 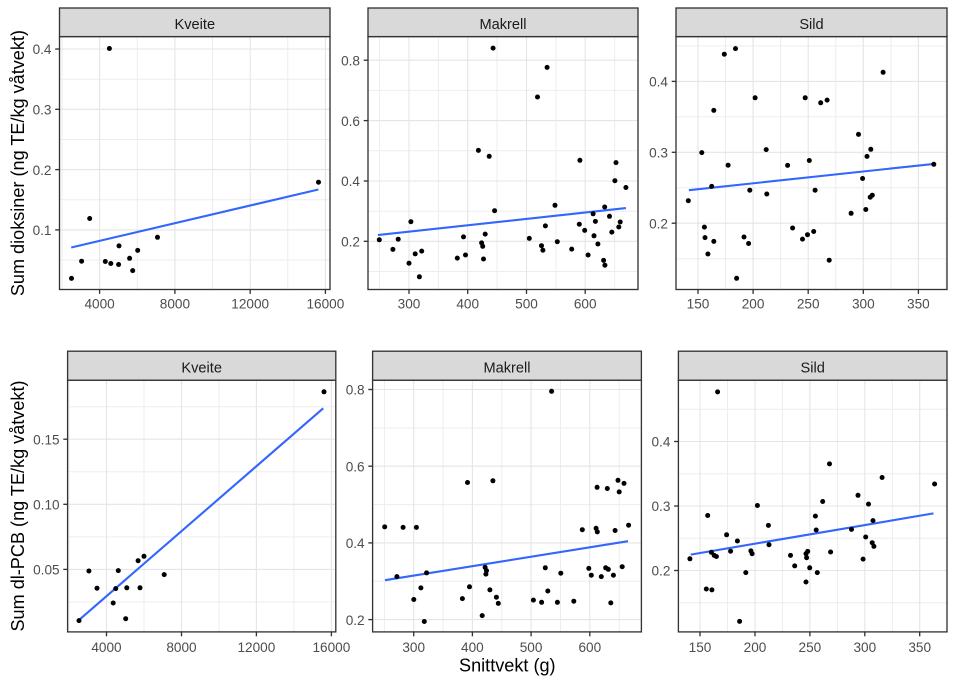 What do you see at coordinates (507, 666) in the screenshot?
I see `svg-text: Snittvekt (g)` at bounding box center [507, 666].